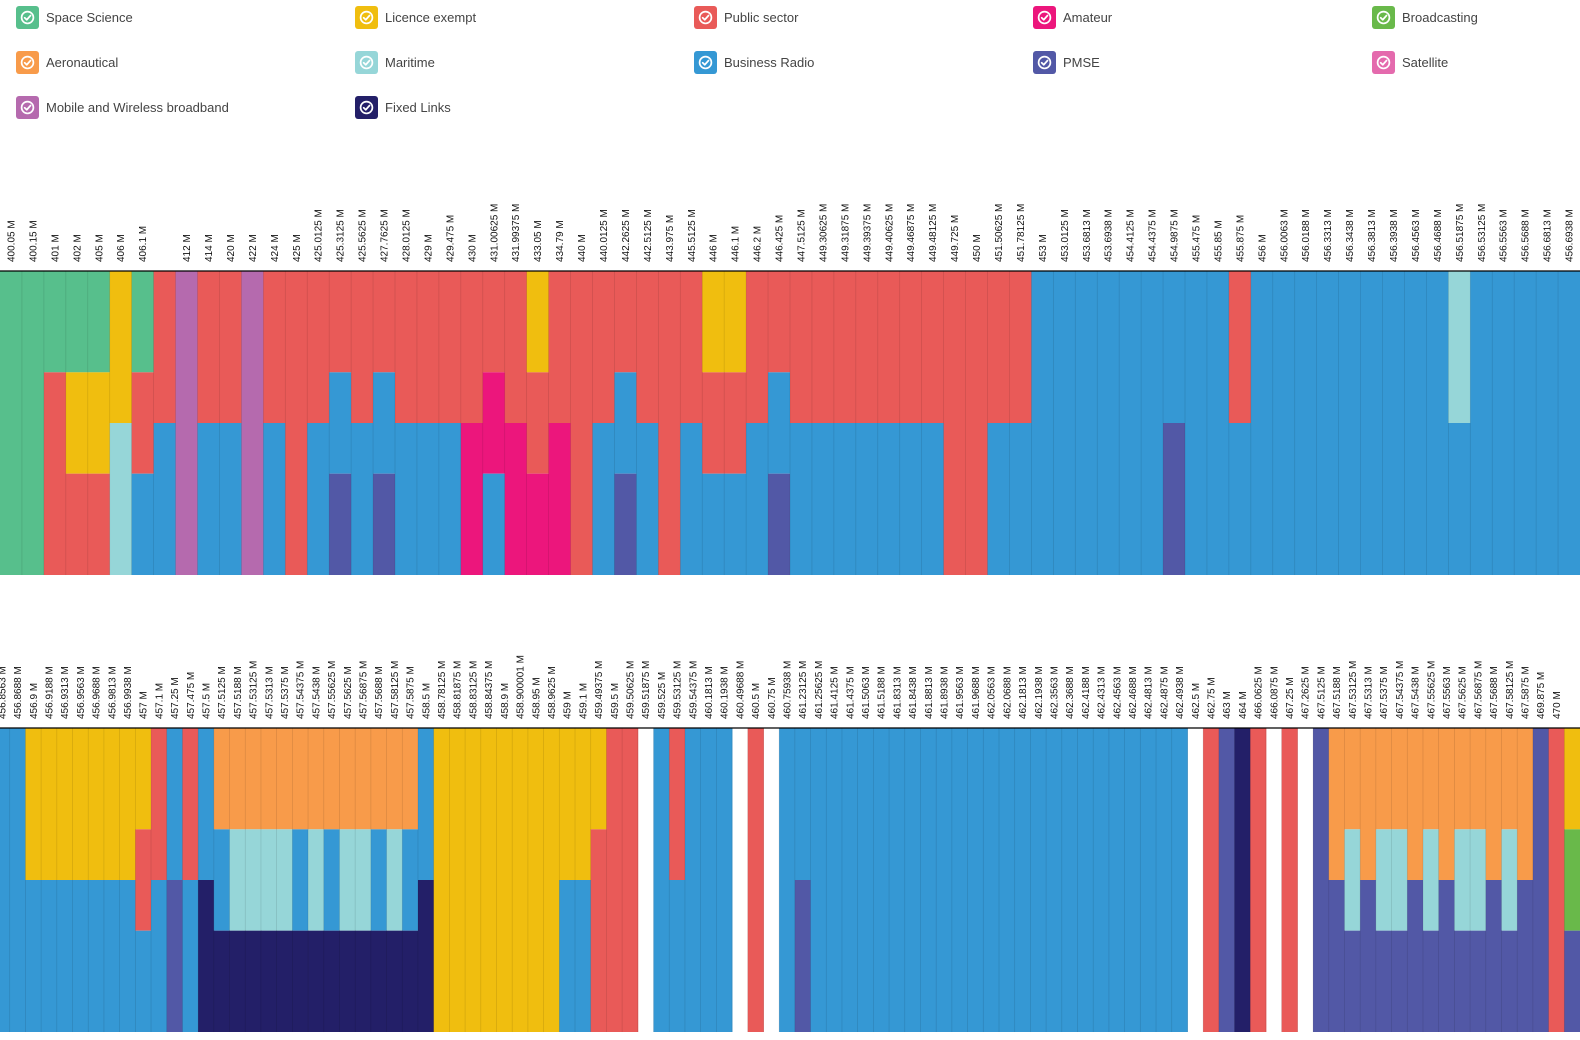 Image resolution: width=1580 pixels, height=1040 pixels. I want to click on legend-item: Licence exempt, so click(415, 17).